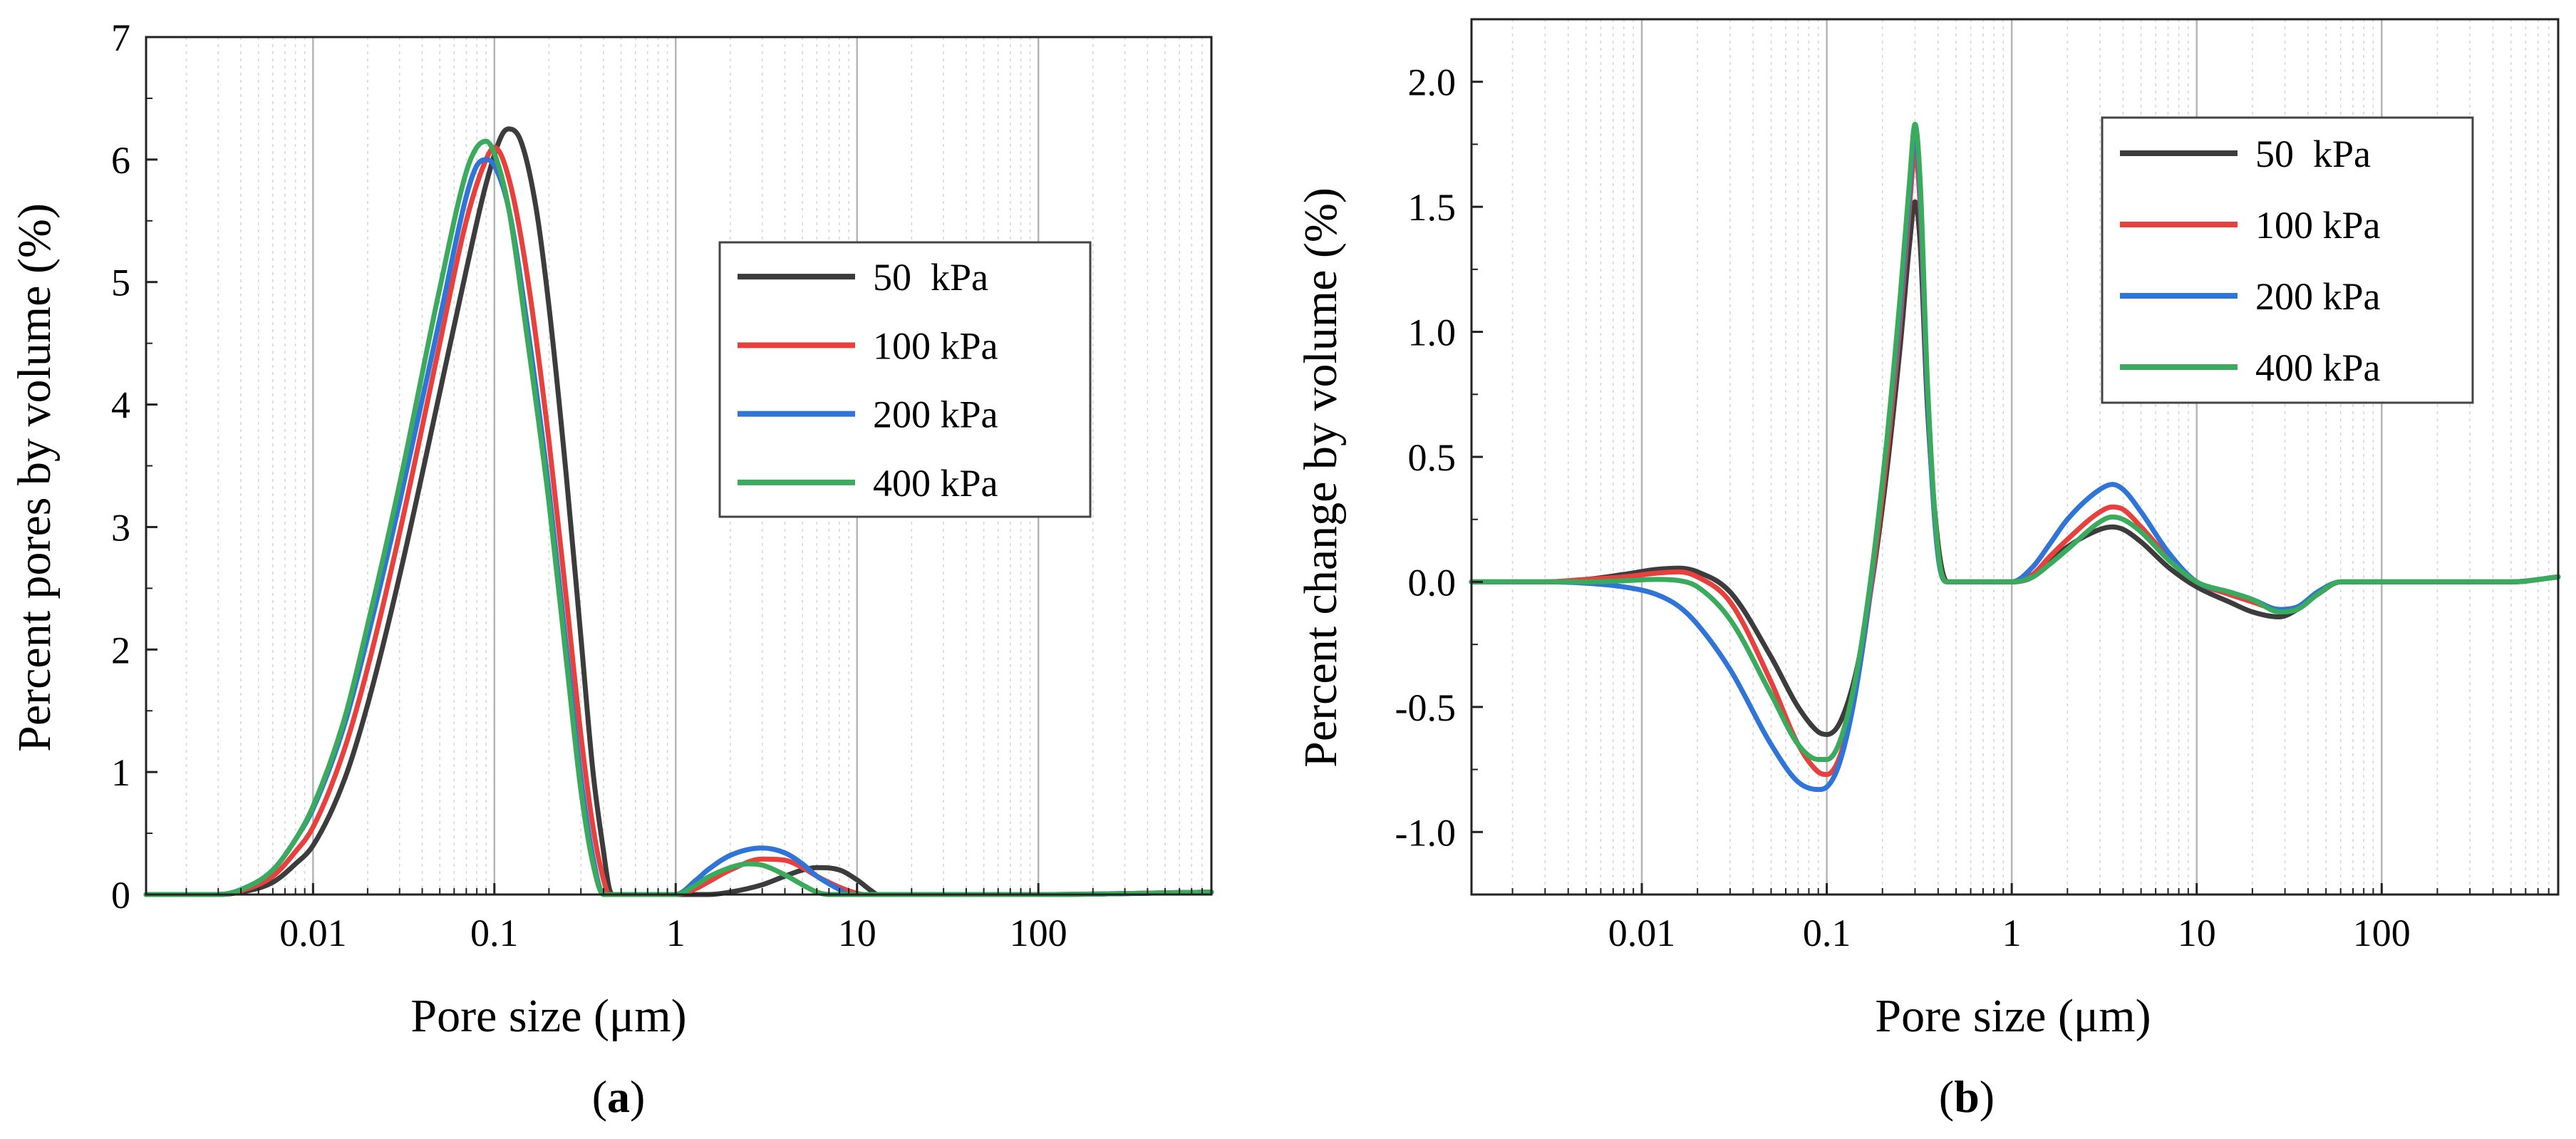 Image resolution: width=2576 pixels, height=1139 pixels. I want to click on y-tick-label: 1.0, so click(1432, 332).